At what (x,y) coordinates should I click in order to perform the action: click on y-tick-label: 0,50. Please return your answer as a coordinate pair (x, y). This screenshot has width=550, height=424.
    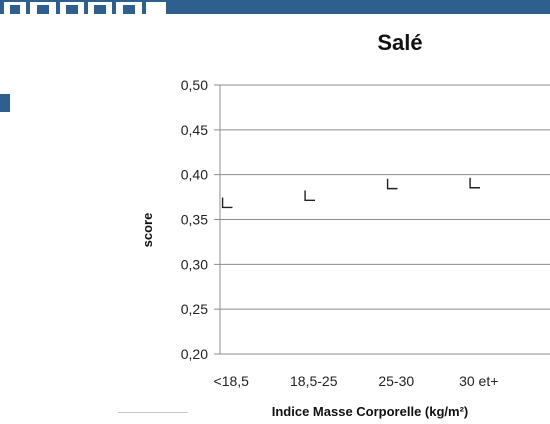
    Looking at the image, I should click on (194, 85).